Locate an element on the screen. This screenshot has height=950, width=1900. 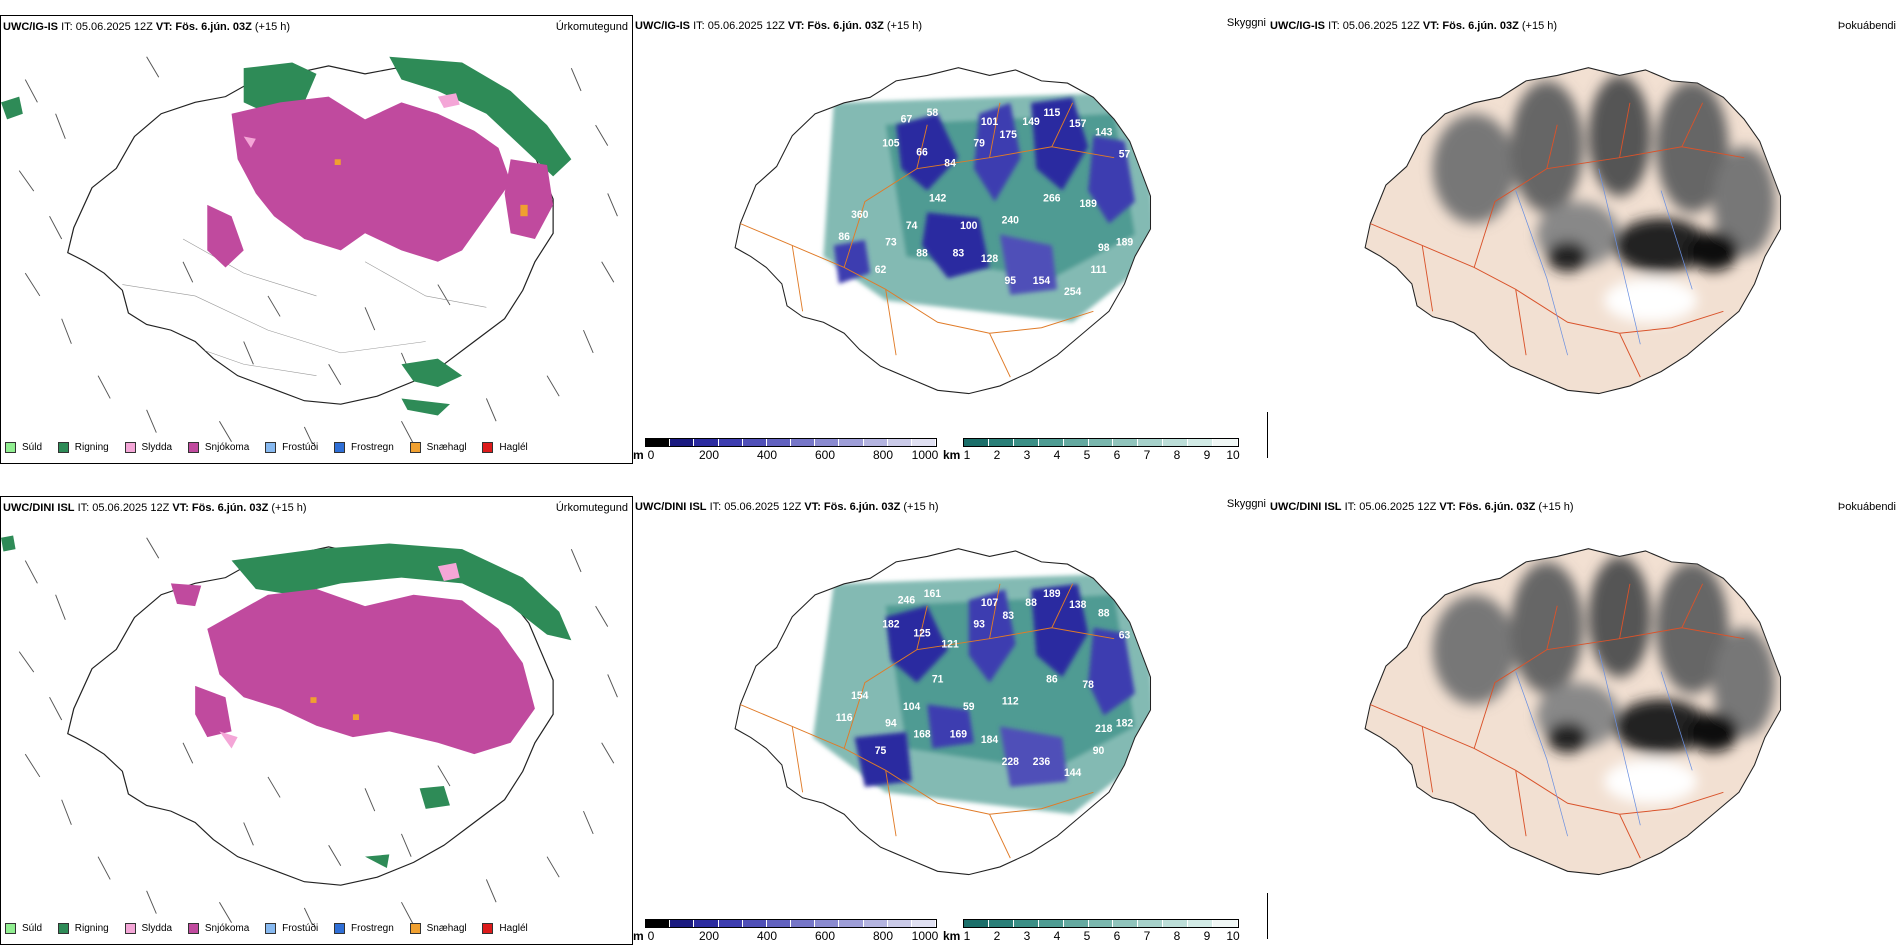
panel-title: Skyggni is located at coordinates (1246, 504).